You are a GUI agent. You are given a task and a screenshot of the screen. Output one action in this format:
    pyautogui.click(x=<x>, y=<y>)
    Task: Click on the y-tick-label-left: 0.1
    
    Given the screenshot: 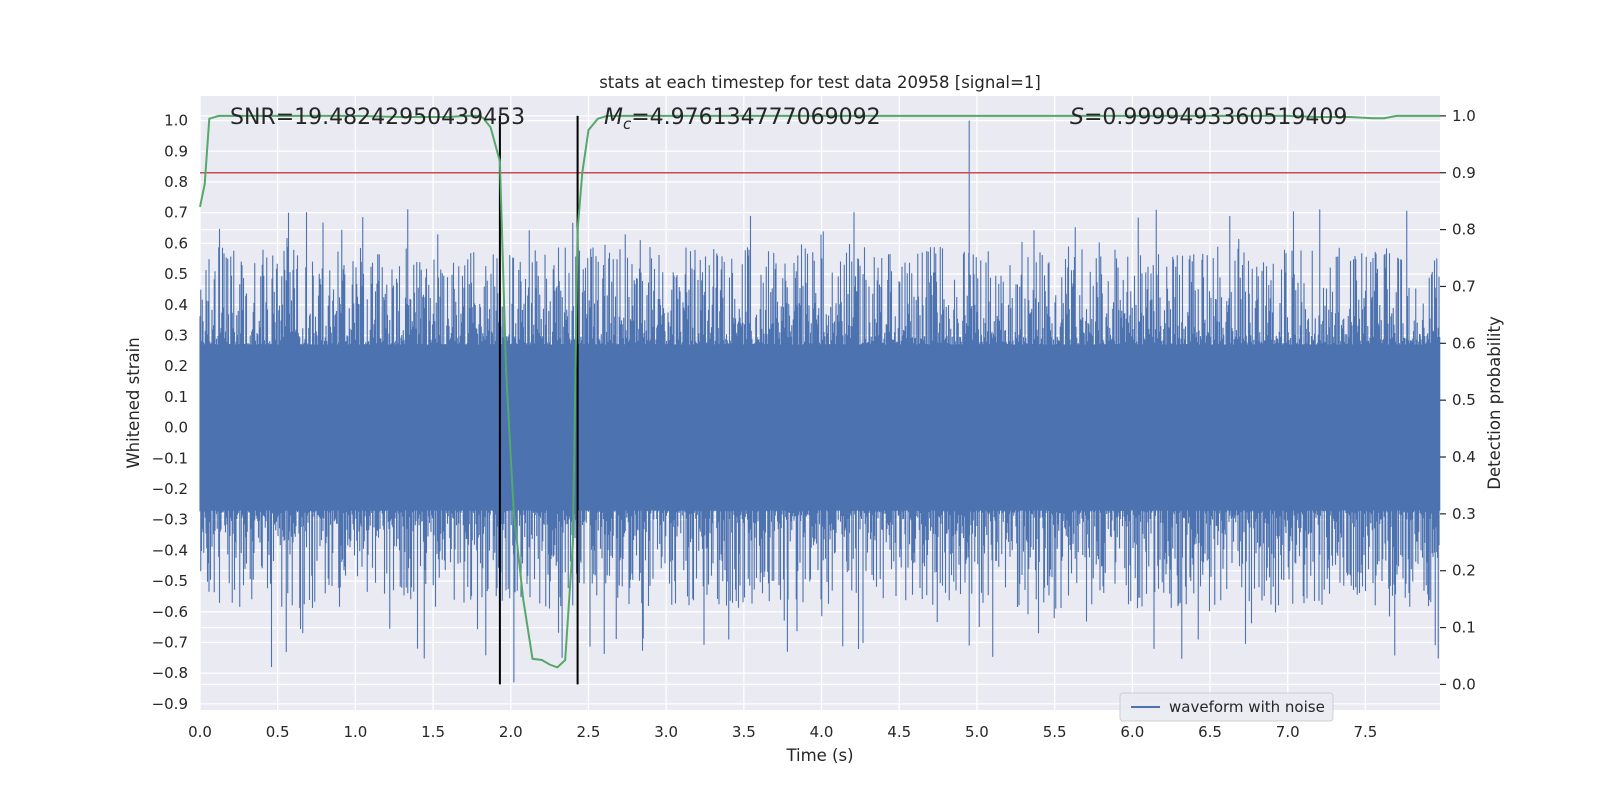 What is the action you would take?
    pyautogui.click(x=176, y=397)
    